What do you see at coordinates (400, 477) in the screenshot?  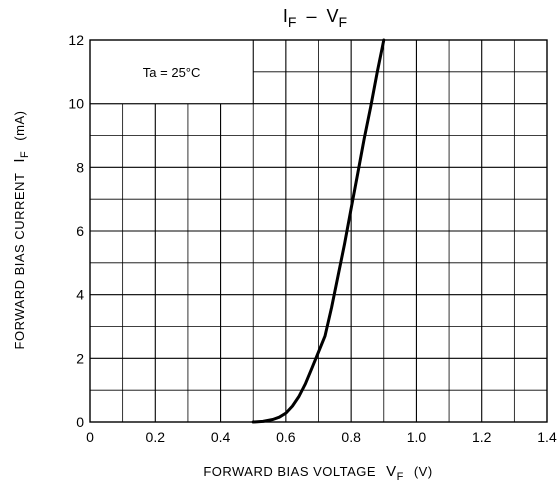 I see `x-axis-symbol-subscript: F` at bounding box center [400, 477].